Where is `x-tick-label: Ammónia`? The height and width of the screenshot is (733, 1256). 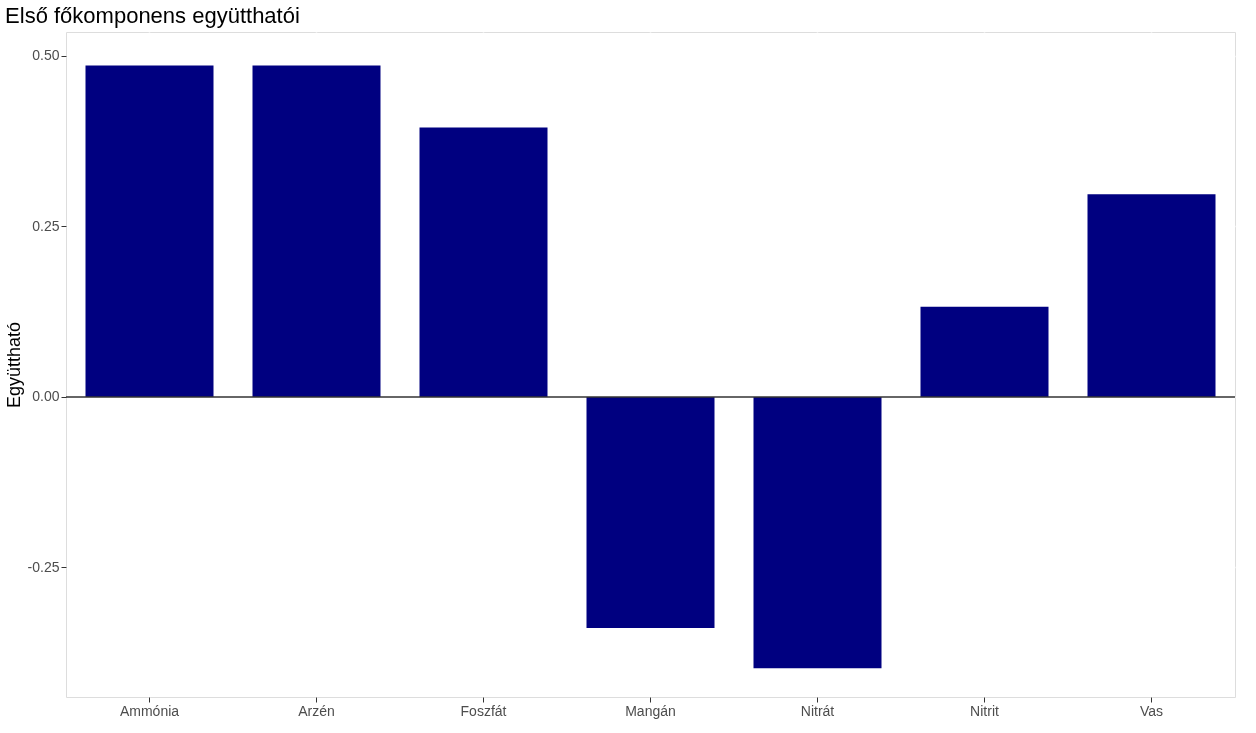 x-tick-label: Ammónia is located at coordinates (149, 710).